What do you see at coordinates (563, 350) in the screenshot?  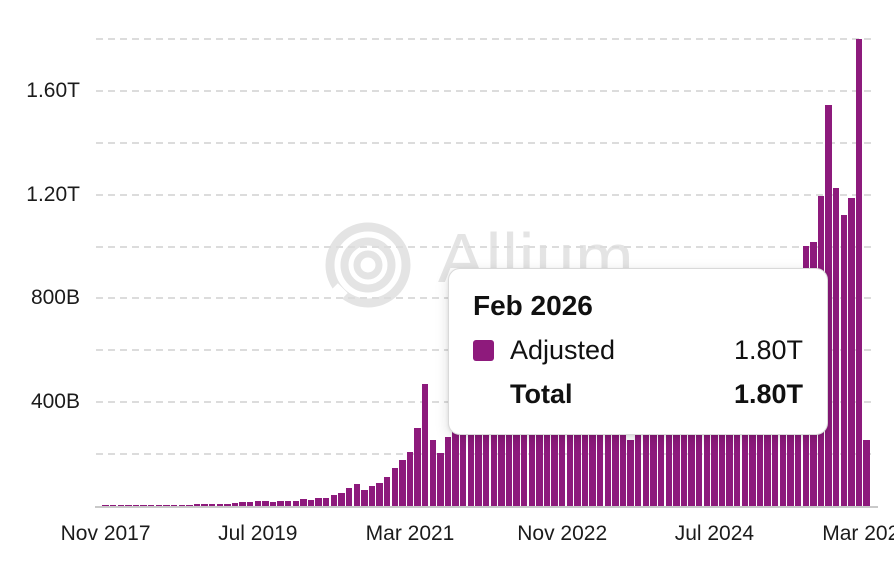 I see `tooltip-adjusted-label: Adjusted` at bounding box center [563, 350].